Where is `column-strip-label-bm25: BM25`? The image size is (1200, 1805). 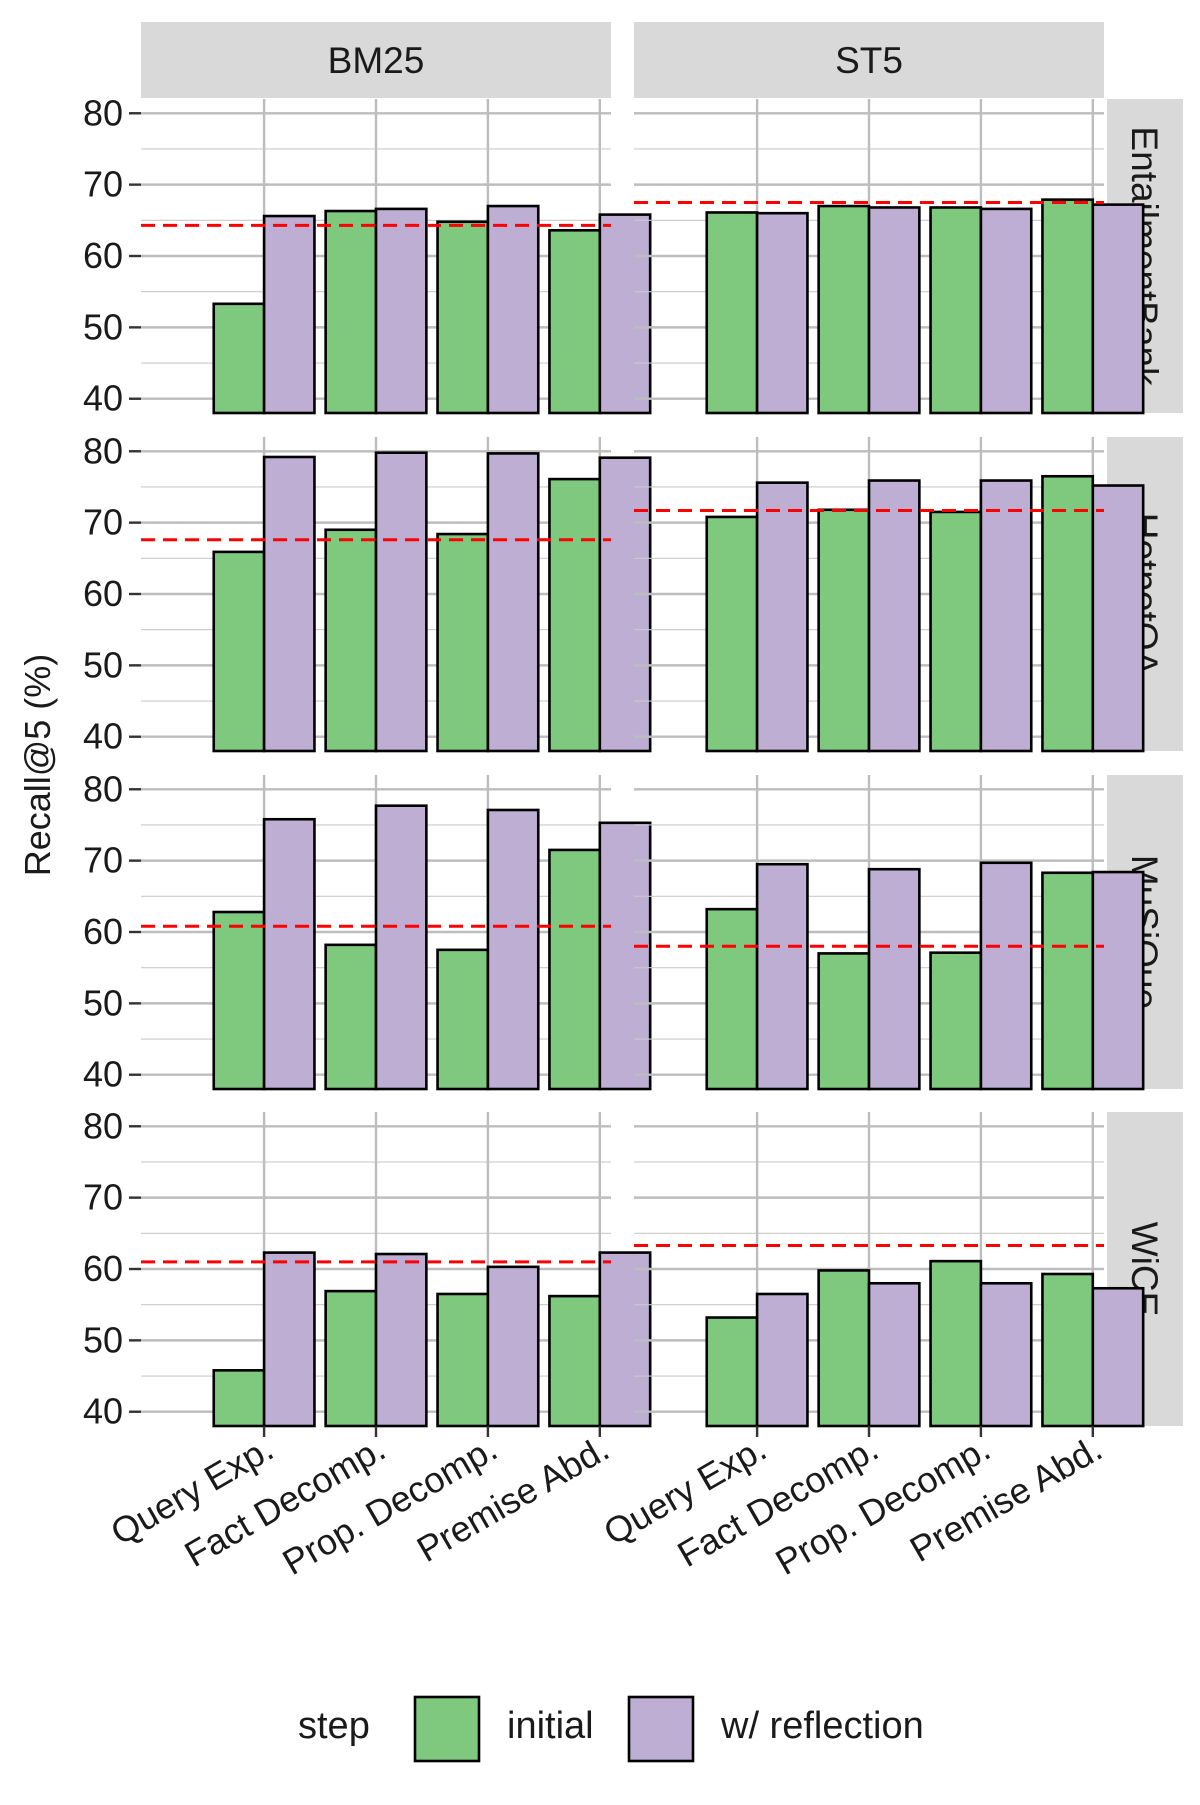
column-strip-label-bm25: BM25 is located at coordinates (376, 60).